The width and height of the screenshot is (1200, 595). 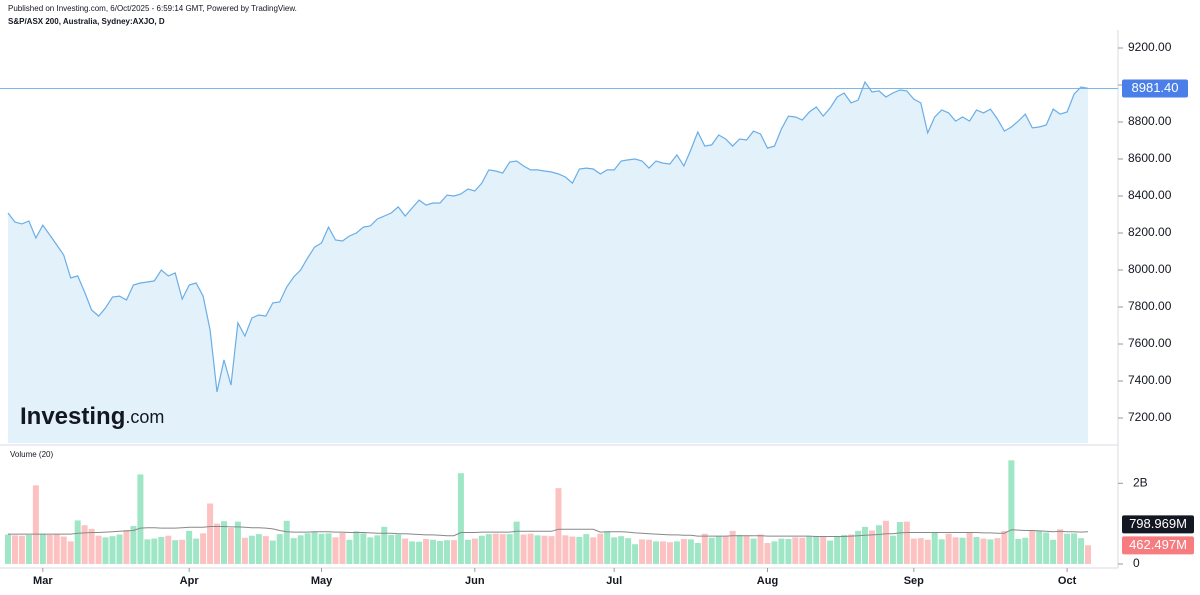 I want to click on last-volume-tag, so click(x=1158, y=545).